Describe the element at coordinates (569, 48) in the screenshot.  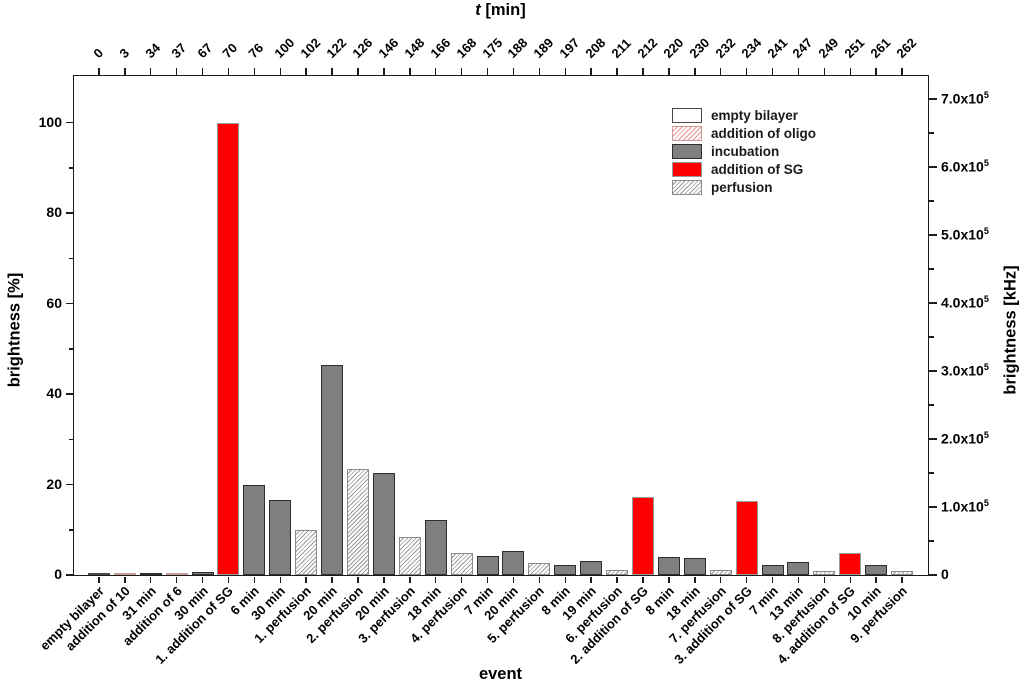
I see `top-axis-tick-label: 197` at that location.